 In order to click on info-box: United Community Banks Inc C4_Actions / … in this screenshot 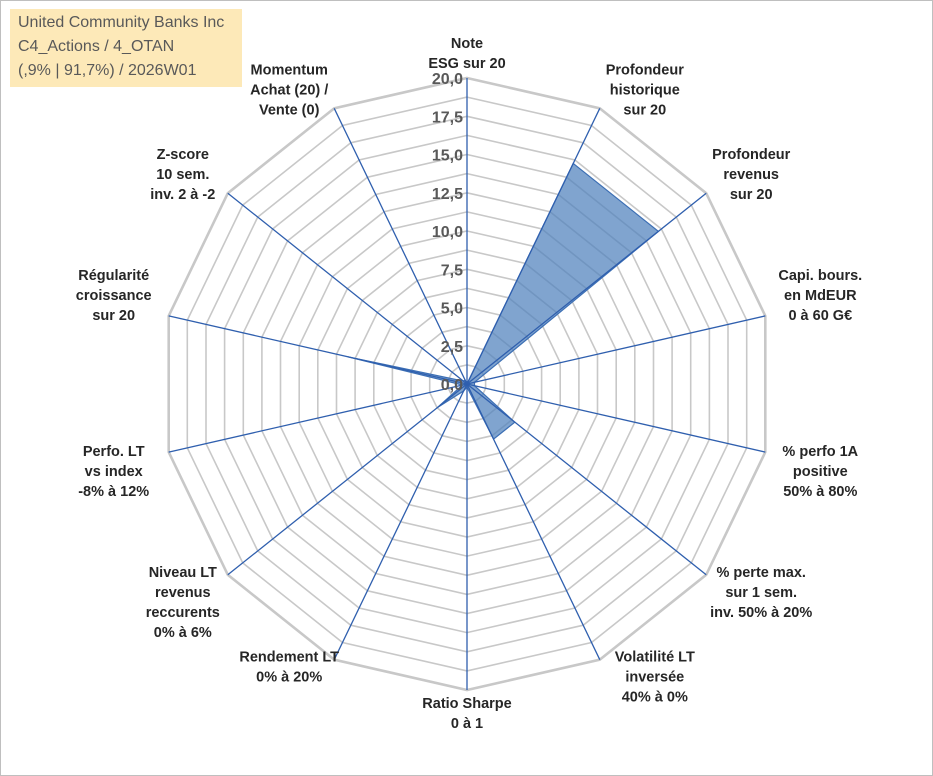, I will do `click(126, 48)`.